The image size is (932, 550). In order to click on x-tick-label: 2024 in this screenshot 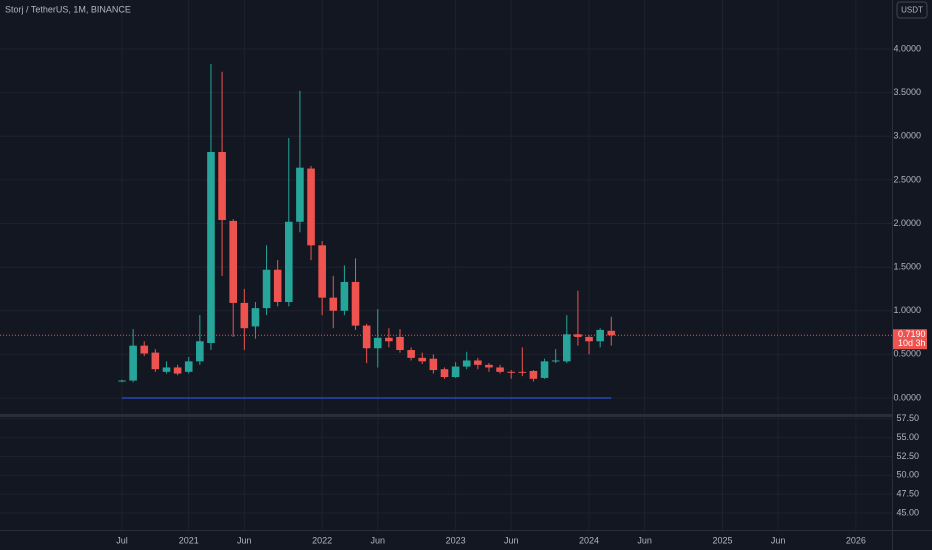, I will do `click(589, 540)`.